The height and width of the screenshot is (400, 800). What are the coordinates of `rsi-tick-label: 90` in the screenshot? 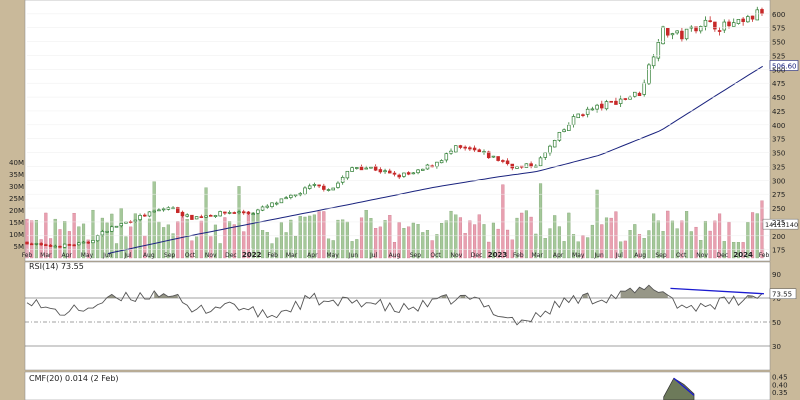 It's located at (776, 275).